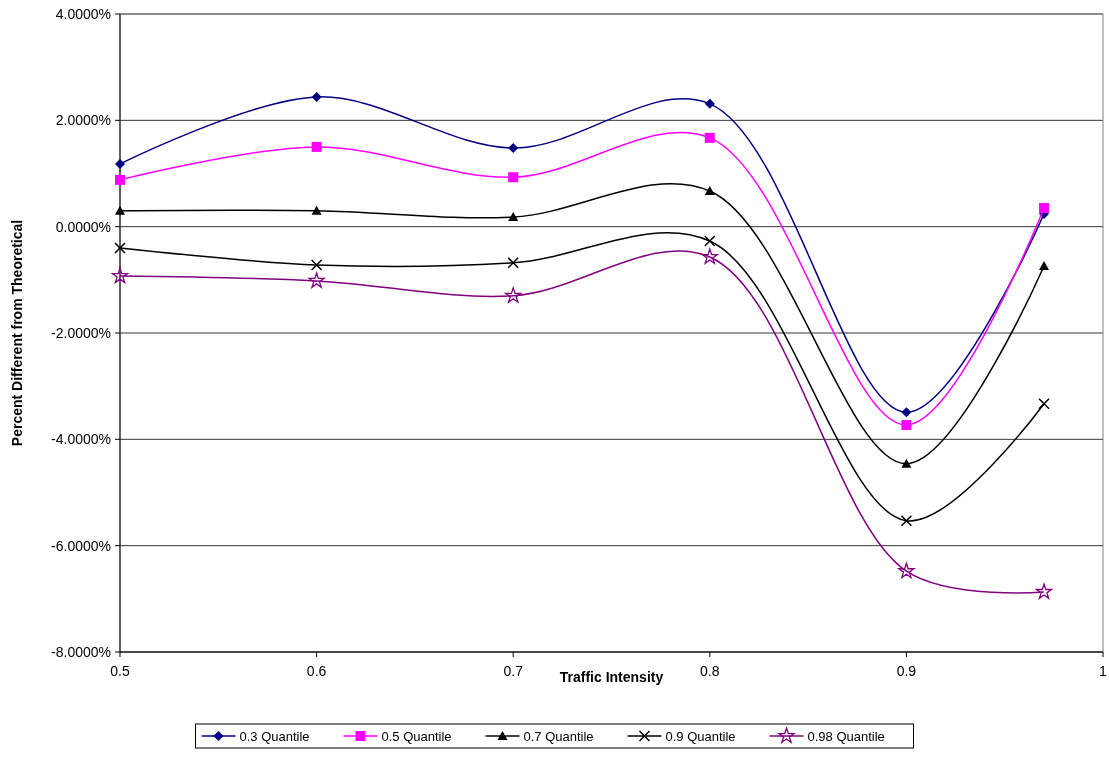 This screenshot has width=1109, height=765. What do you see at coordinates (81, 332) in the screenshot?
I see `y-tick-label: -2.0000%` at bounding box center [81, 332].